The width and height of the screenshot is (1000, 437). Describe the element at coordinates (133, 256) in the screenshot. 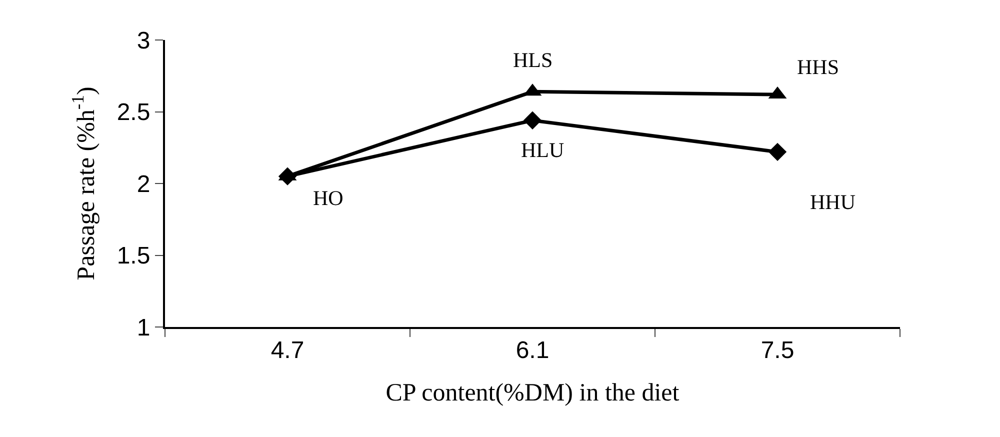

I see `y-tick-label: 1.5` at that location.